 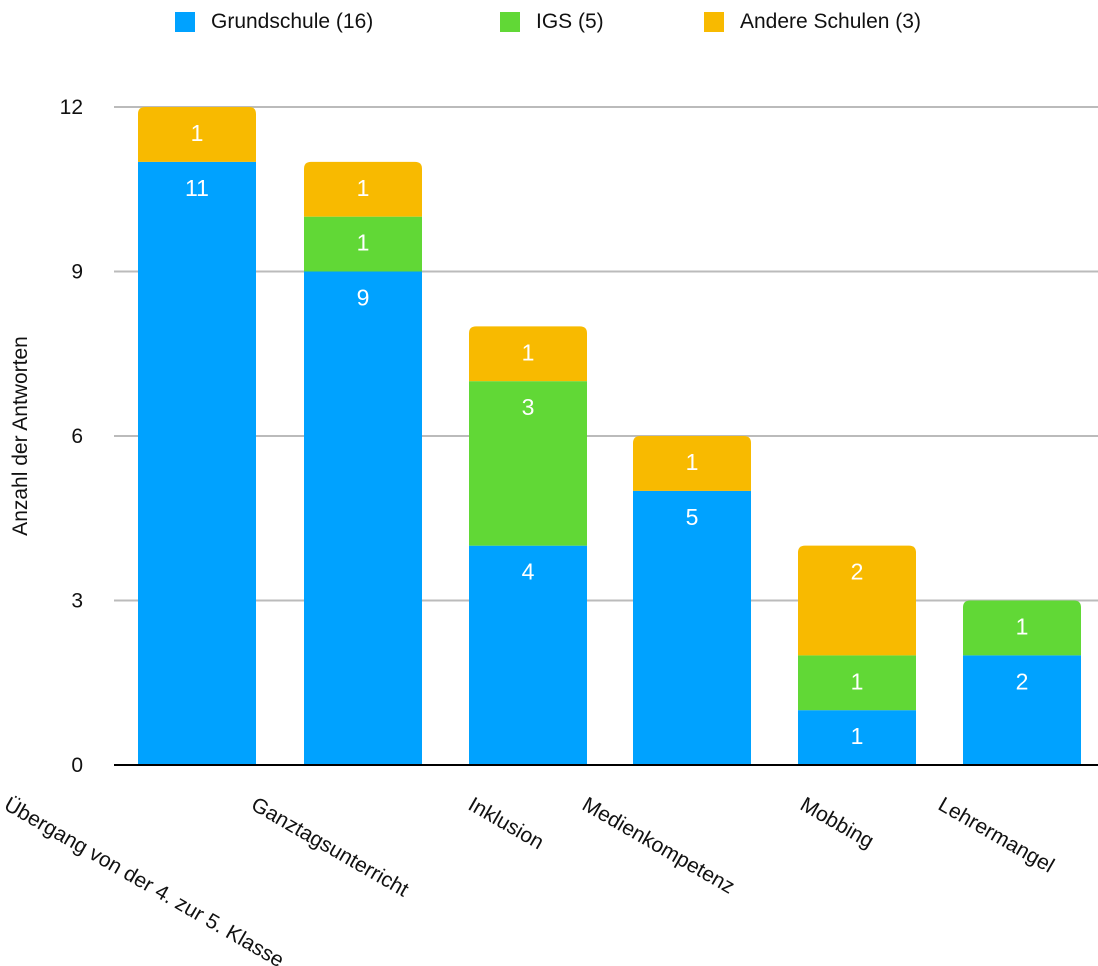 What do you see at coordinates (77, 765) in the screenshot?
I see `y-tick-label: 0` at bounding box center [77, 765].